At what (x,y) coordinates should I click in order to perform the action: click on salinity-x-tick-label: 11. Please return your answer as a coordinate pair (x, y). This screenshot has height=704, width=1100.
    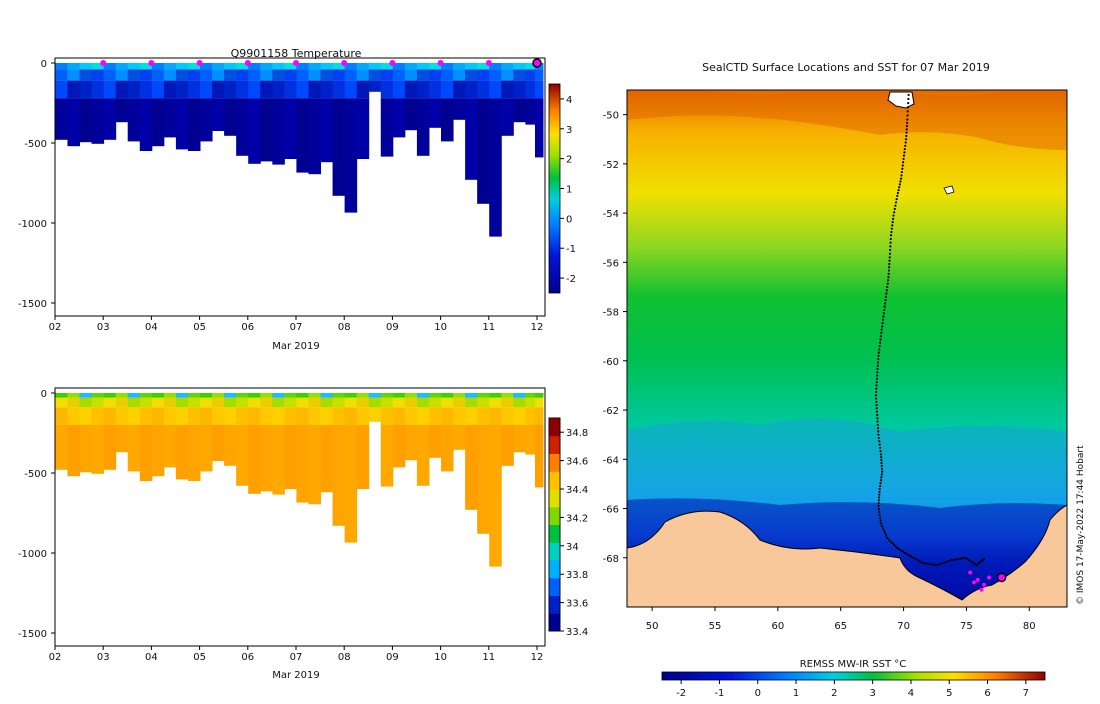
    Looking at the image, I should click on (488, 657).